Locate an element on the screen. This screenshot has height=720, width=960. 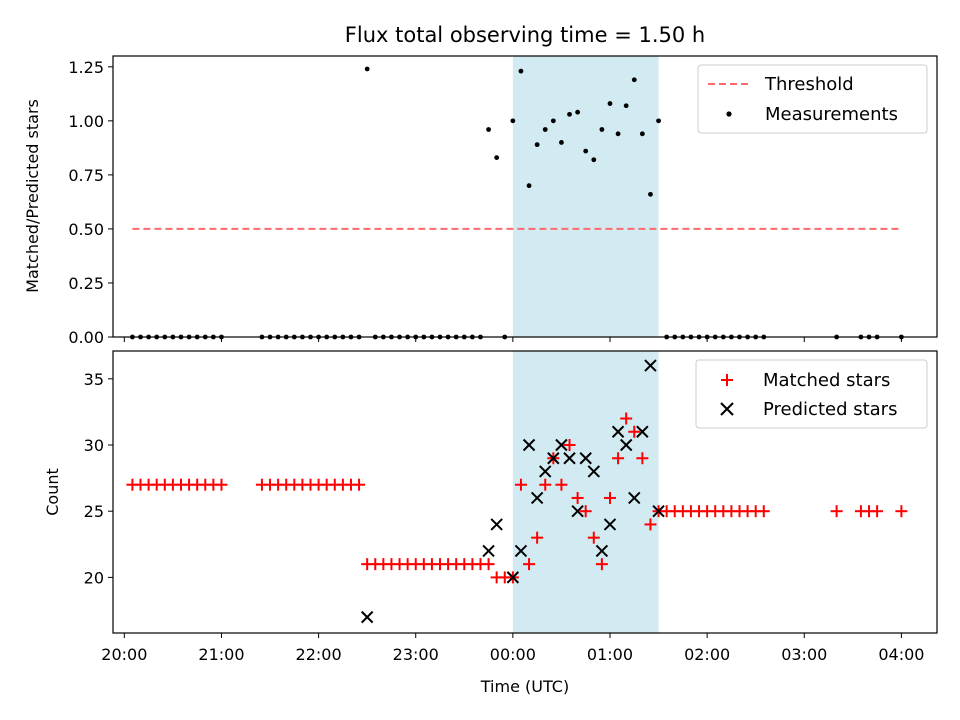
bottom-legend-box is located at coordinates (811, 394).